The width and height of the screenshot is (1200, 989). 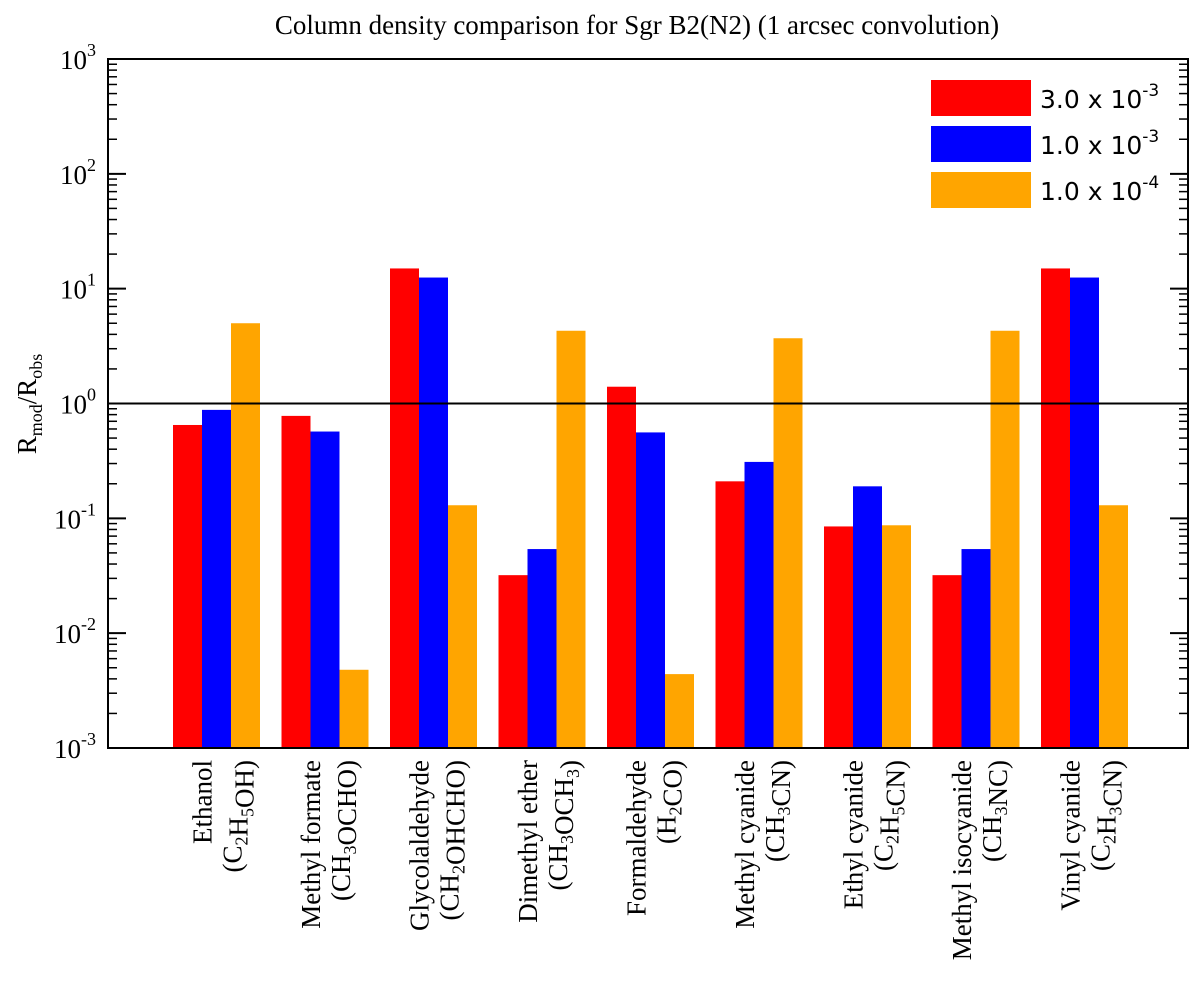 I want to click on category-formula: (CH3OCH3), so click(x=564, y=825).